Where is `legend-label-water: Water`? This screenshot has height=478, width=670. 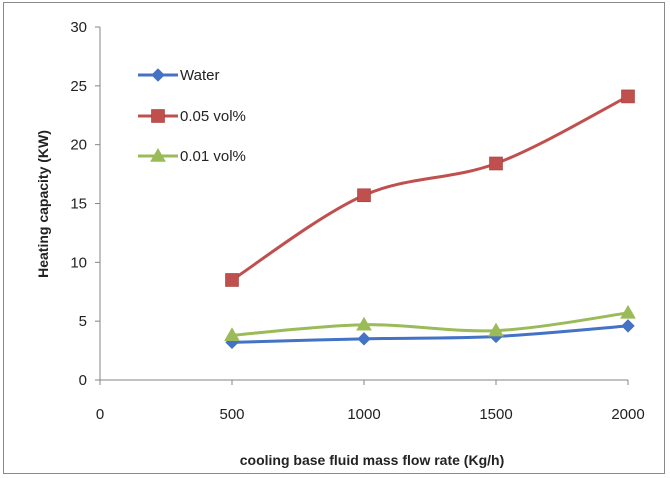
legend-label-water: Water is located at coordinates (199, 75).